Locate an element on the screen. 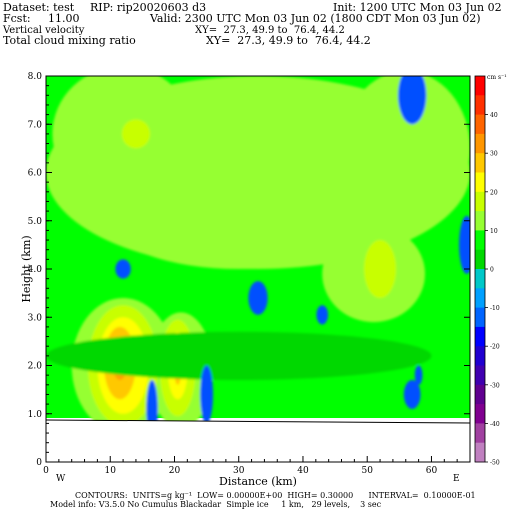  colorbar-label: -40 is located at coordinates (495, 424).